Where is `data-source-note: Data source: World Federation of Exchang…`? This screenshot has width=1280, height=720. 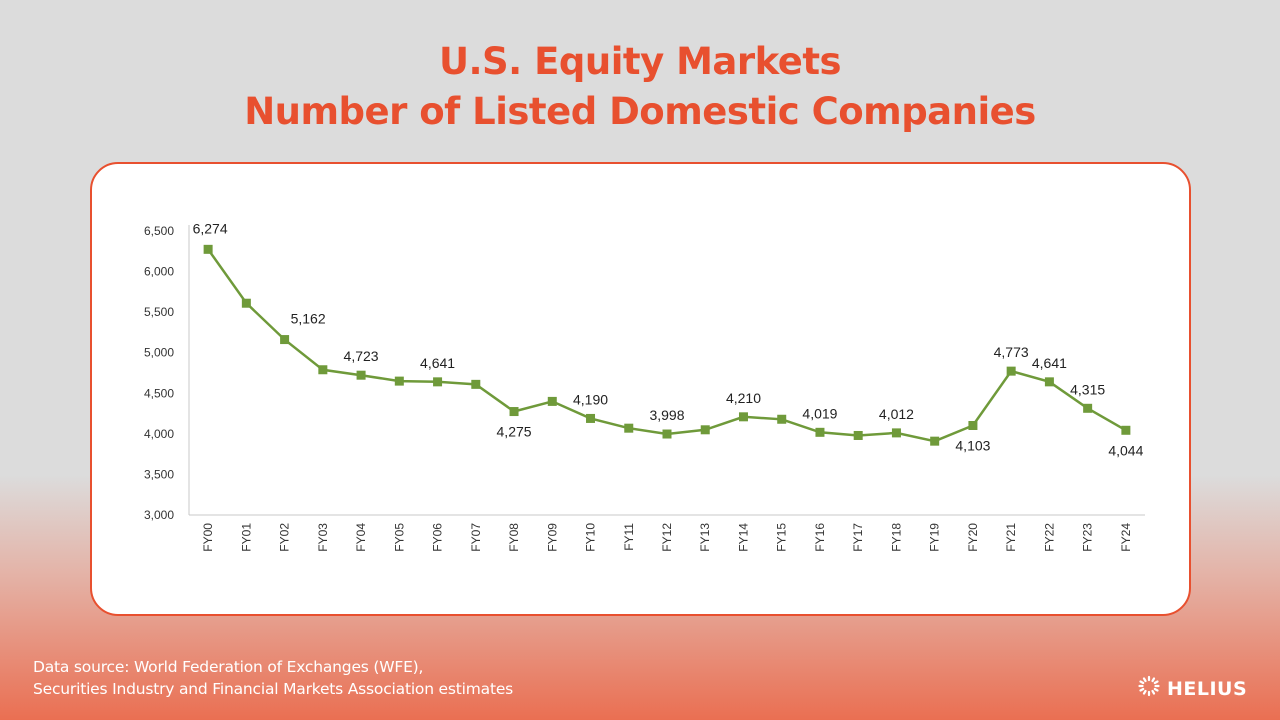
data-source-note: Data source: World Federation of Exchang… is located at coordinates (273, 678).